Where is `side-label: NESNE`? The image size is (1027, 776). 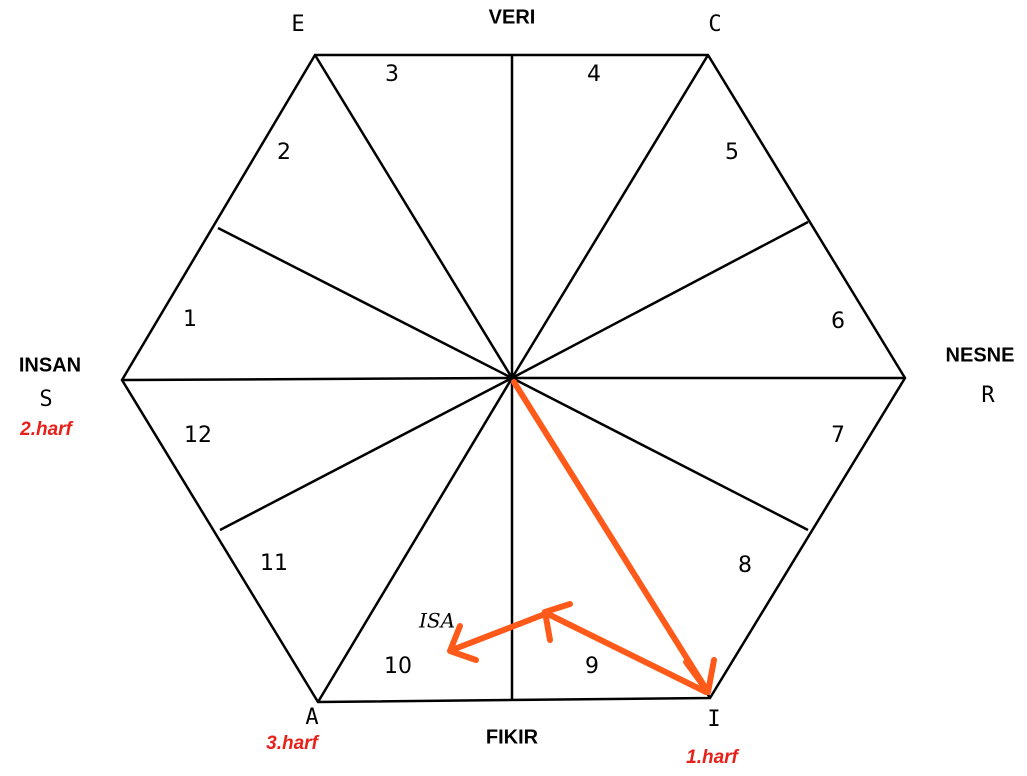 side-label: NESNE is located at coordinates (980, 355).